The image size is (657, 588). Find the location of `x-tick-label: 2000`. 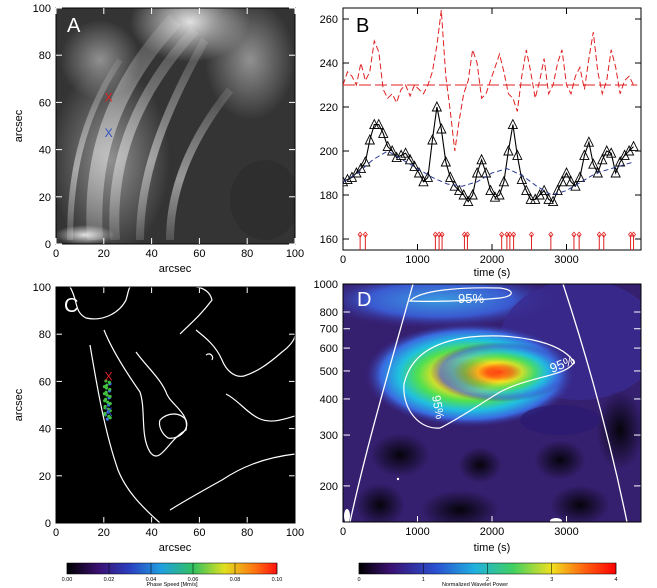

x-tick-label: 2000 is located at coordinates (492, 260).